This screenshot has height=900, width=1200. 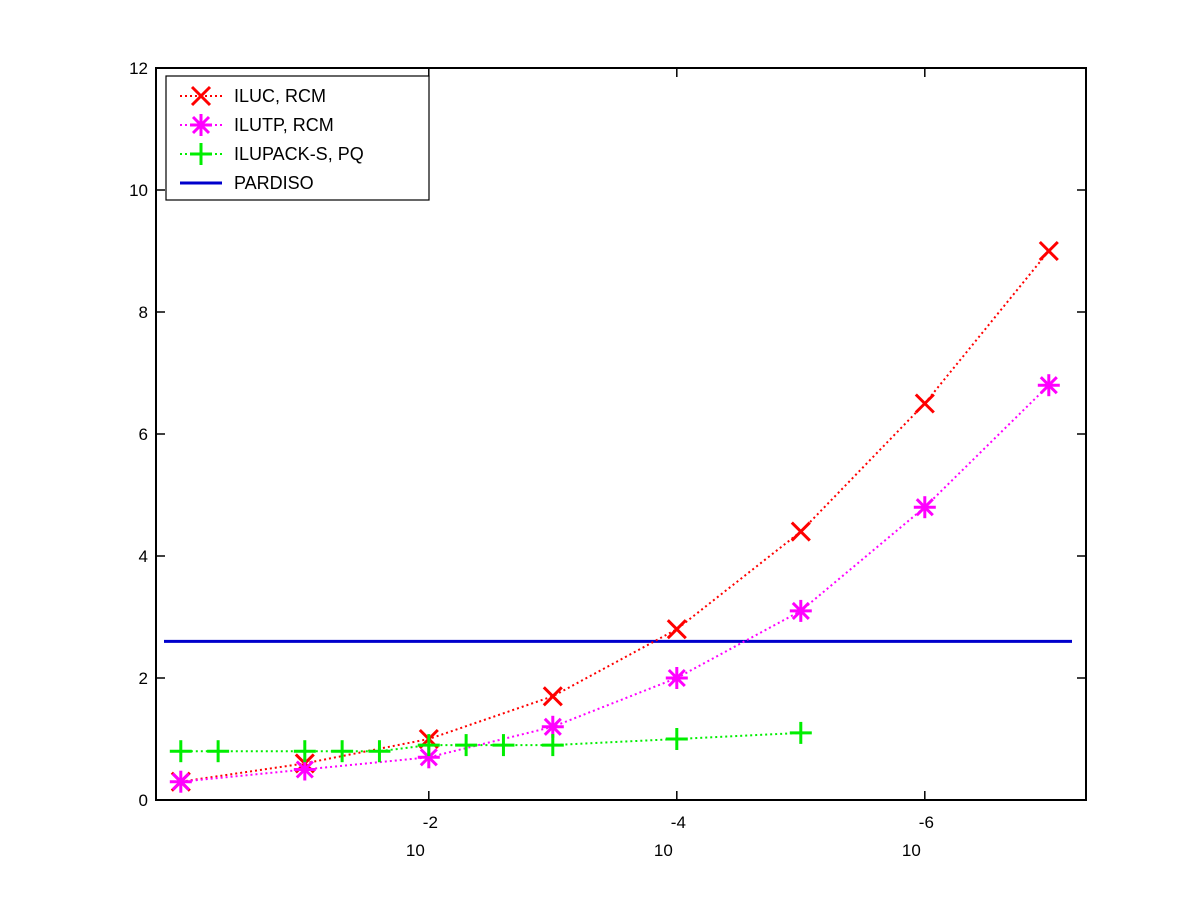 I want to click on legend-entry: ILUC, RCM, so click(x=253, y=96).